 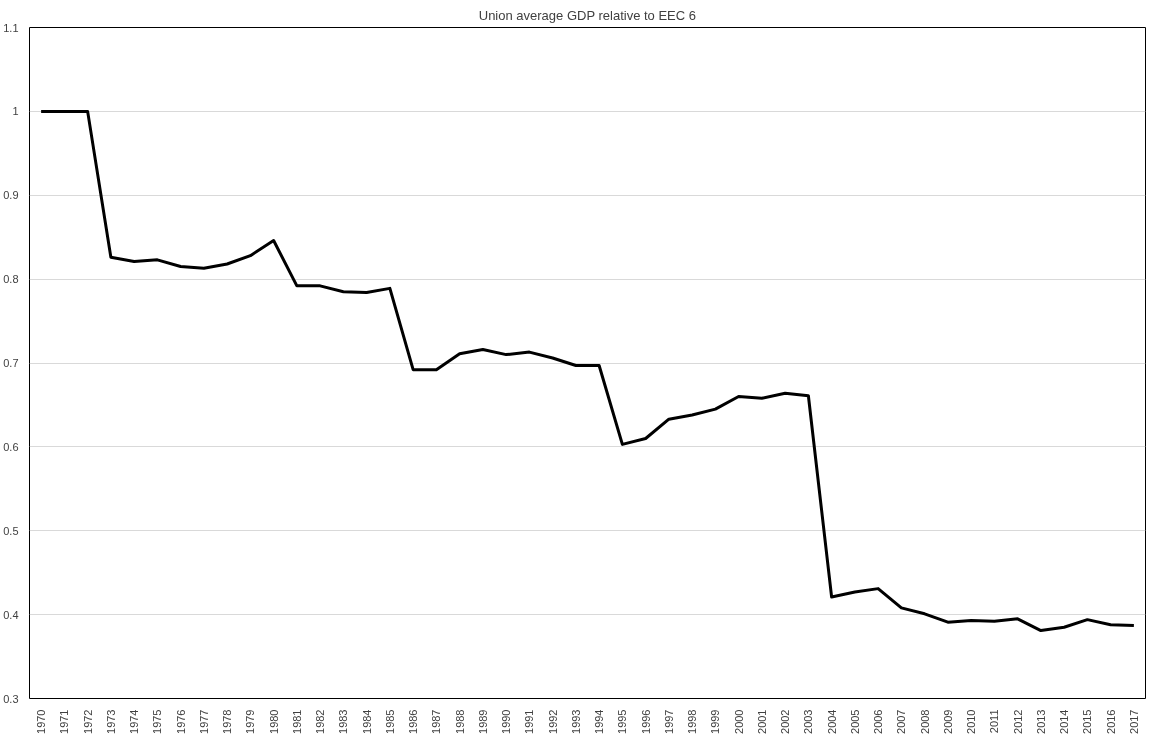 I want to click on x-tick-label: 1970, so click(x=41, y=721).